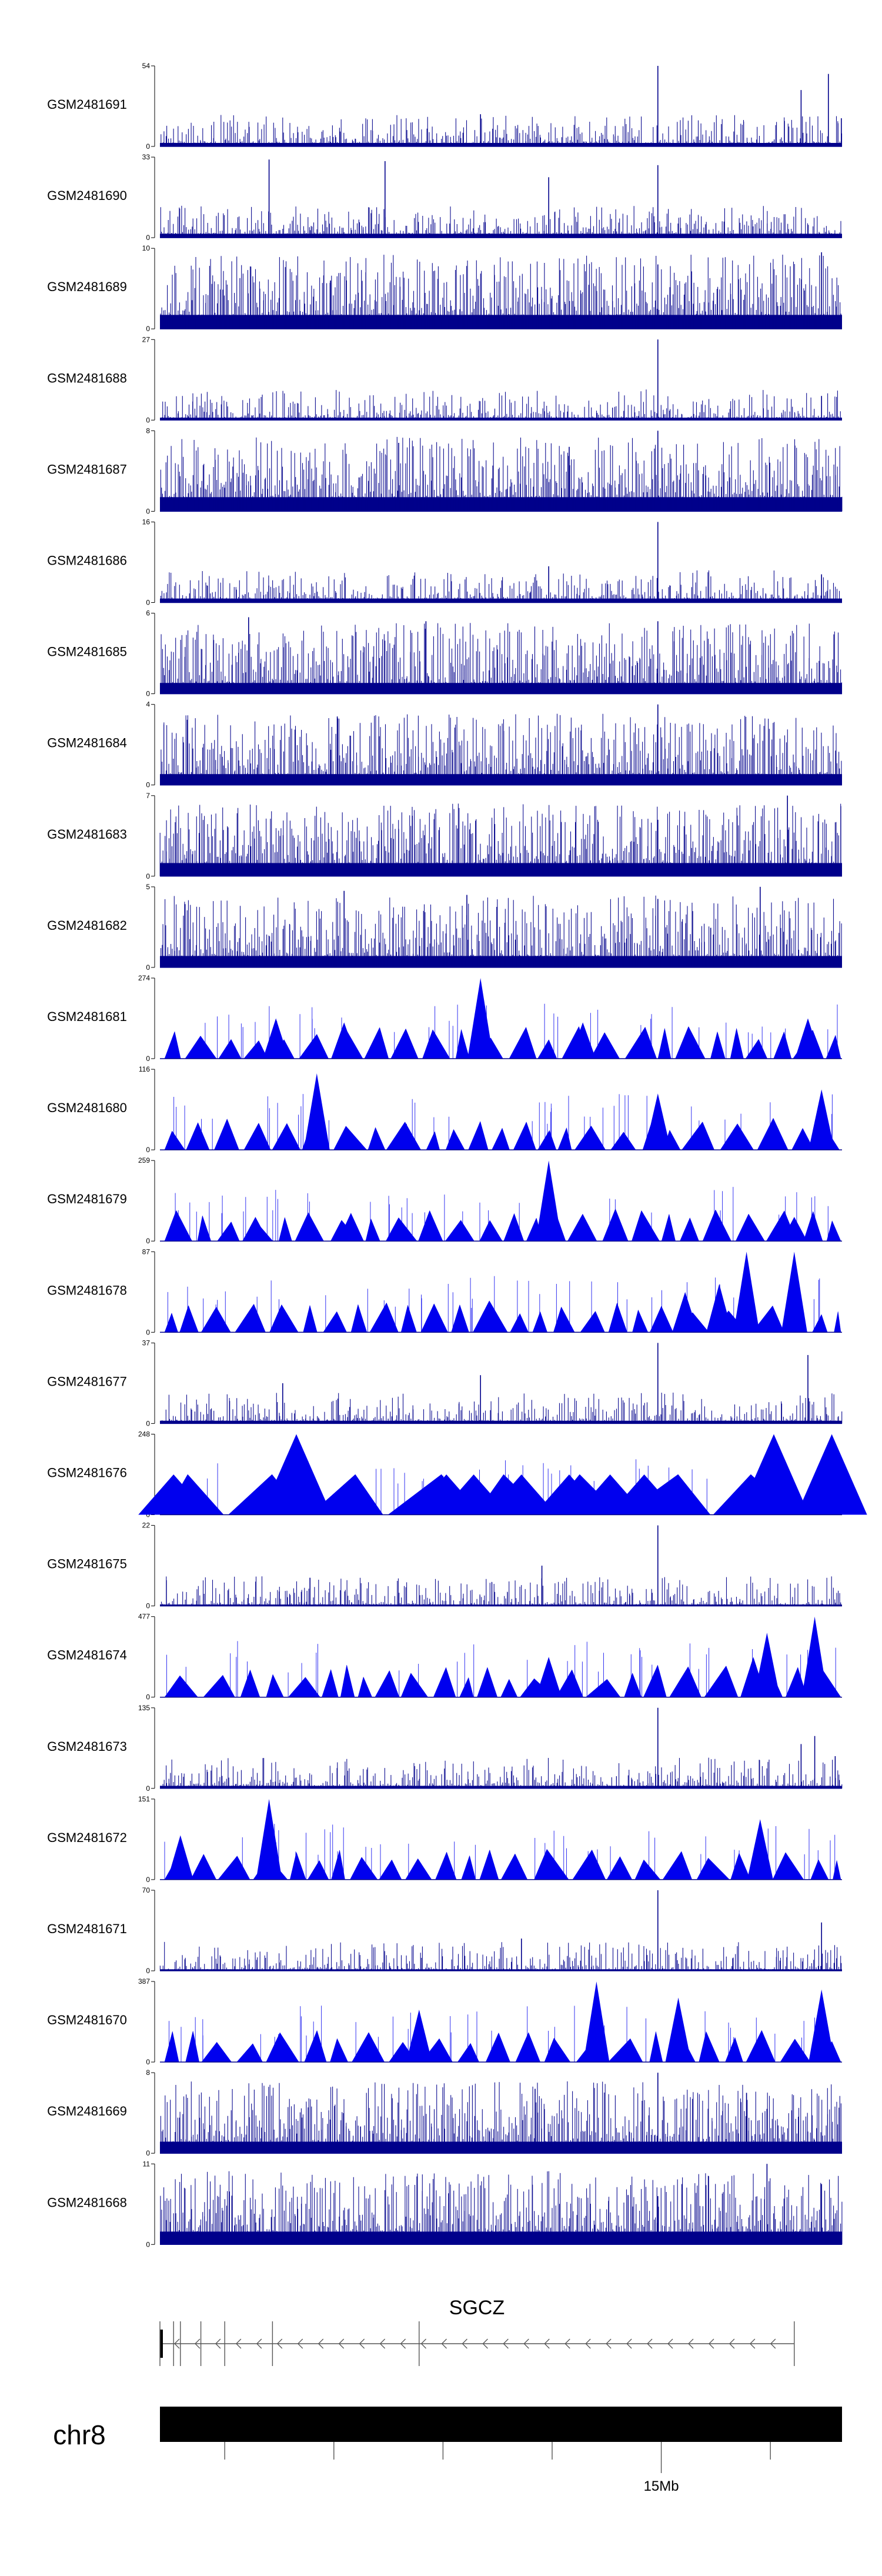 The height and width of the screenshot is (2576, 882). What do you see at coordinates (144, 1981) in the screenshot?
I see `y-max-label: 387` at bounding box center [144, 1981].